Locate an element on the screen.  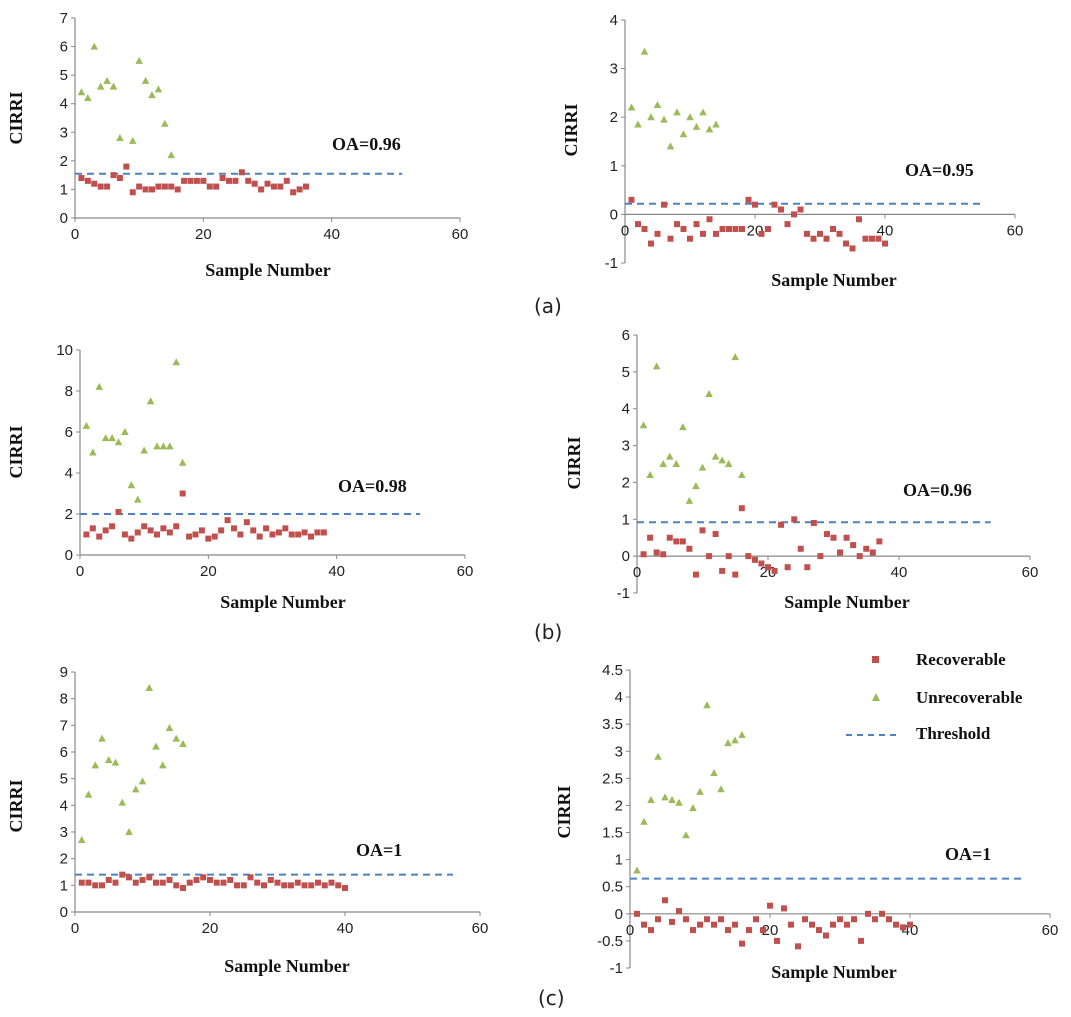
legend-label-threshold: Threshold is located at coordinates (953, 733).